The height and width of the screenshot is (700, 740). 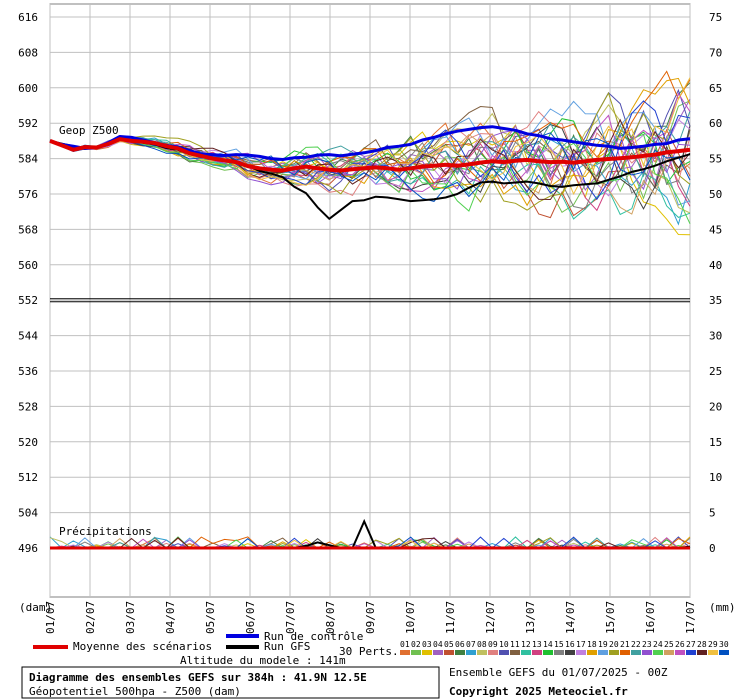 I want to click on pert-number: 27, so click(x=691, y=644).